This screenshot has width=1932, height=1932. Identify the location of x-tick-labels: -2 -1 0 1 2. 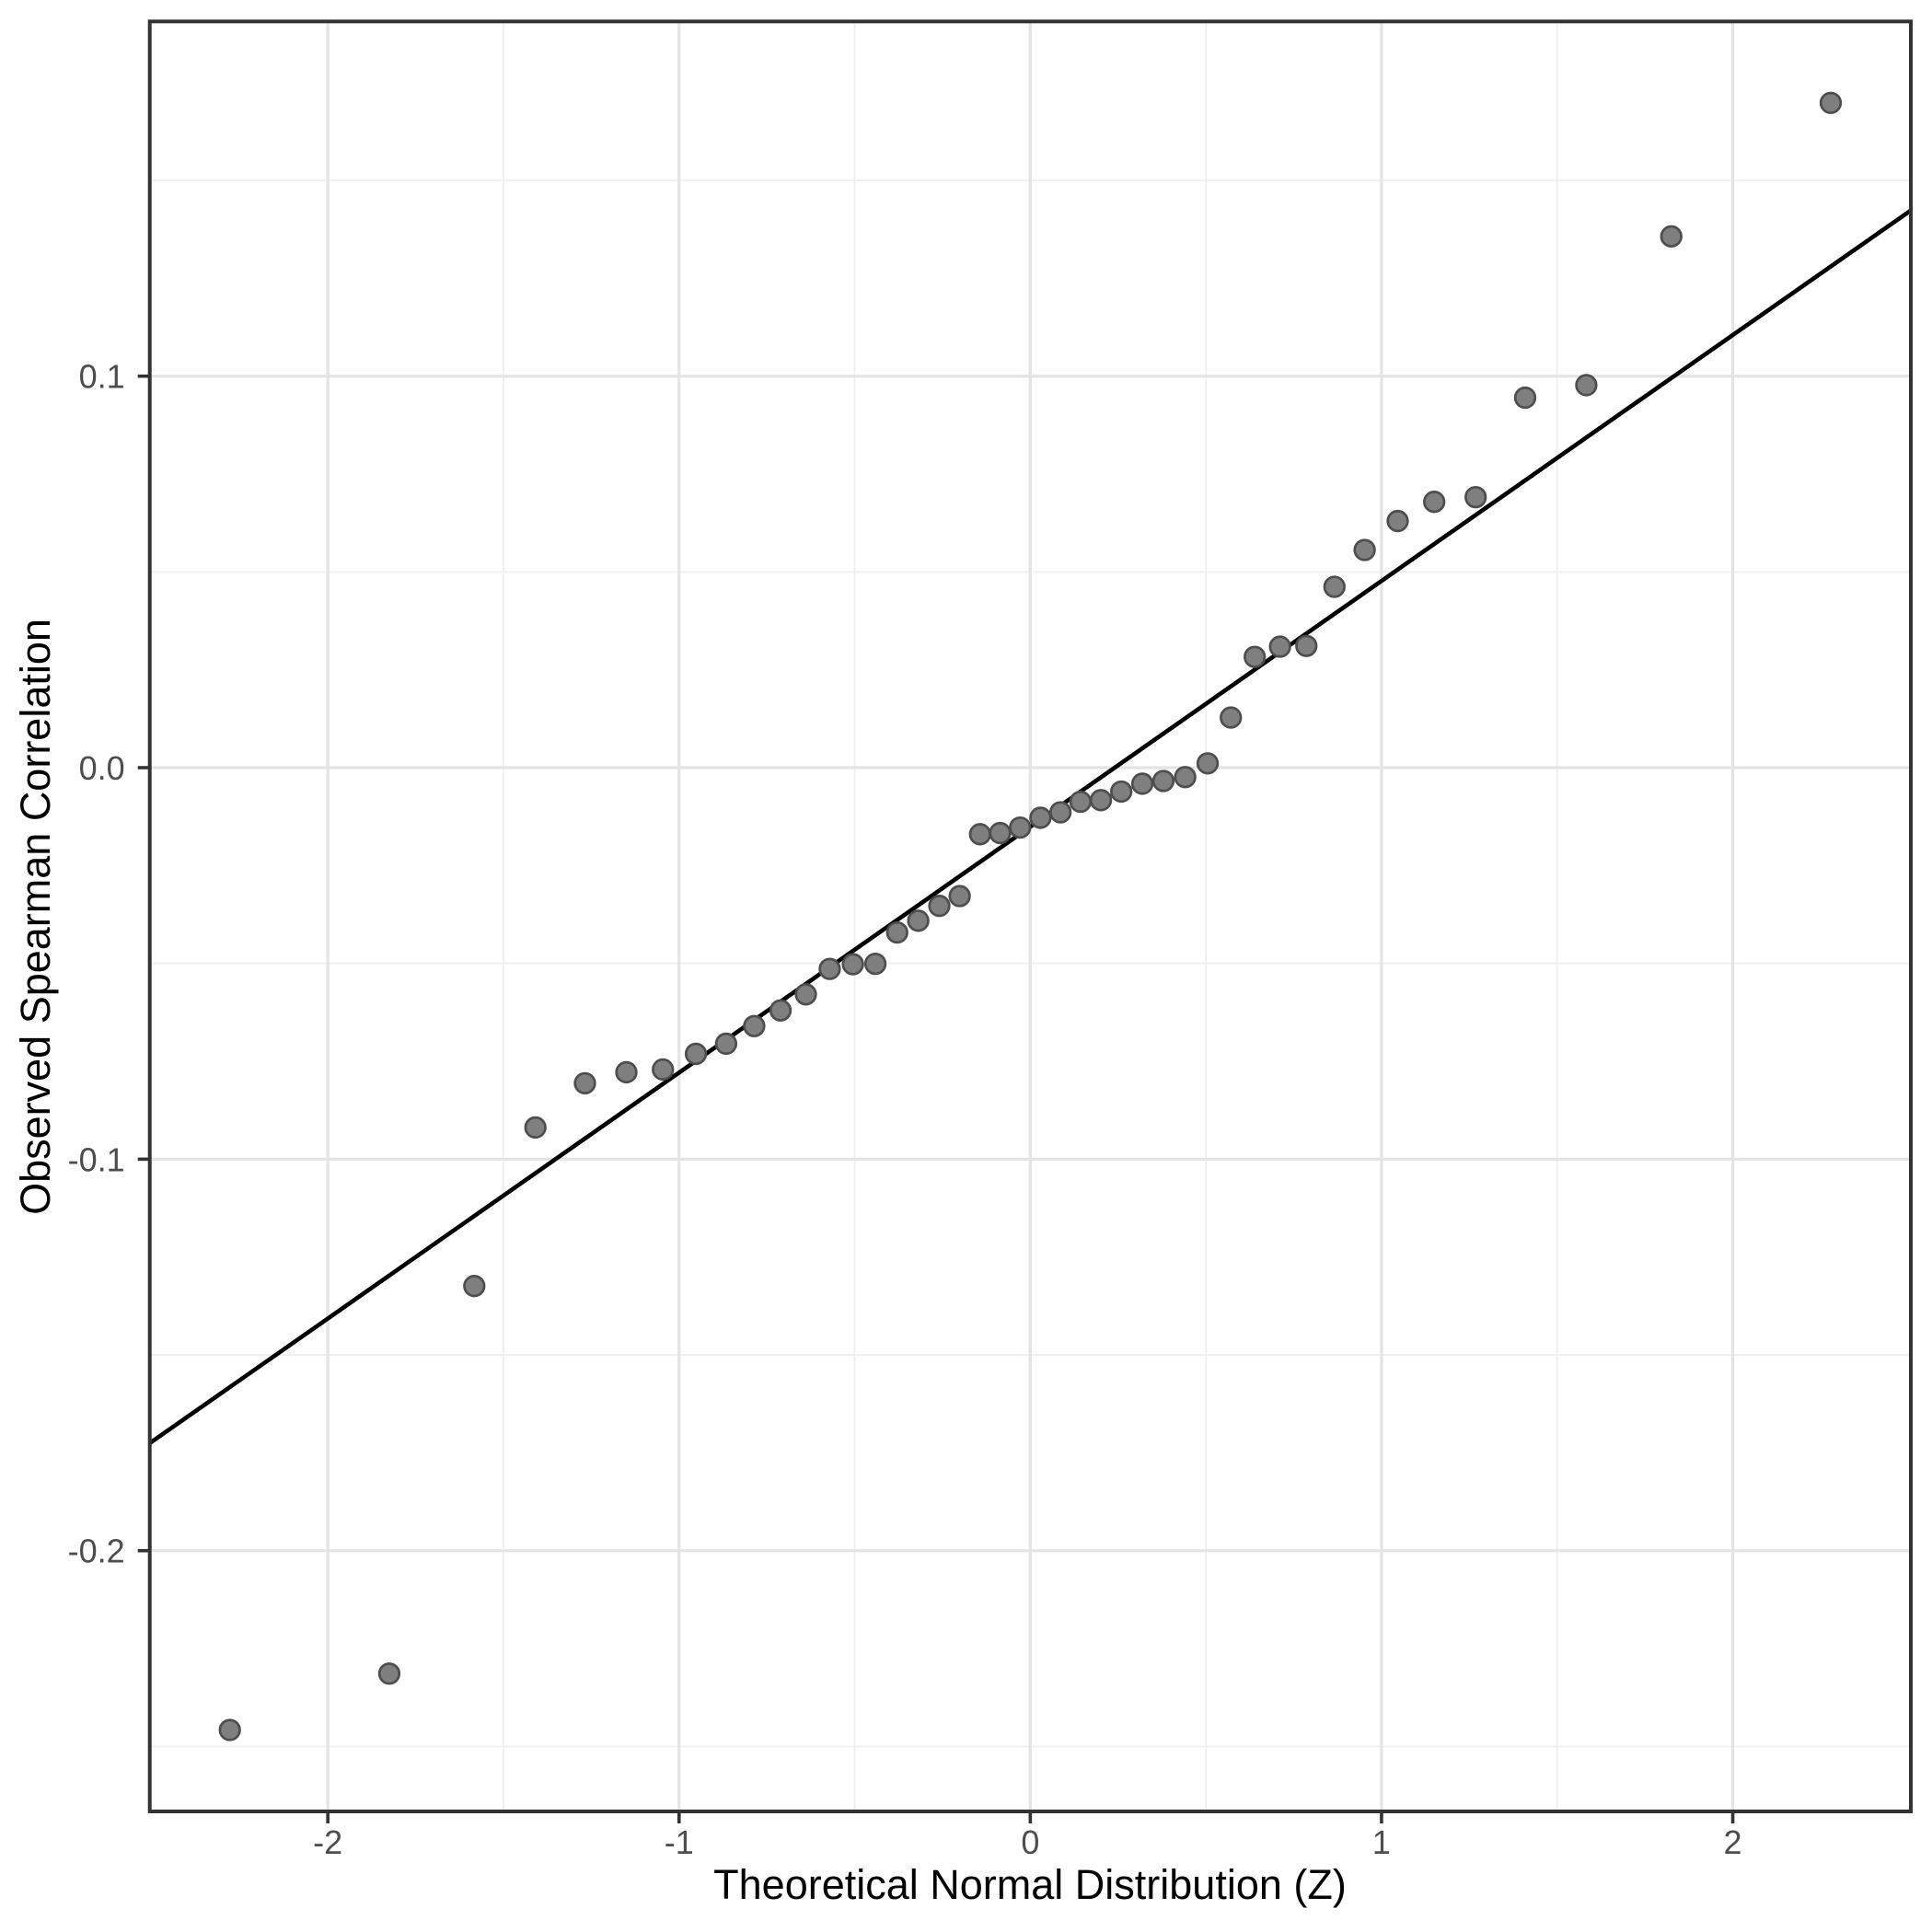
(1027, 1842).